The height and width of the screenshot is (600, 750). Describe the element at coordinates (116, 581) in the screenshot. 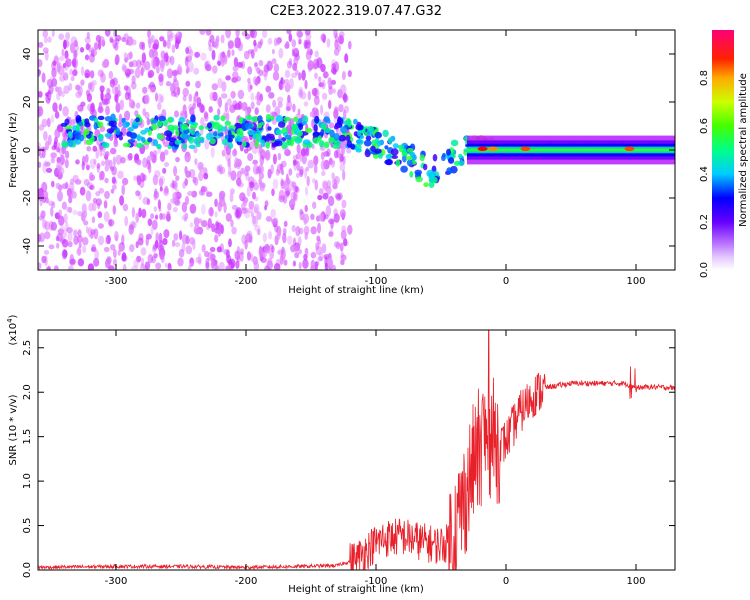

I see `snr-xtick-label: -300` at that location.